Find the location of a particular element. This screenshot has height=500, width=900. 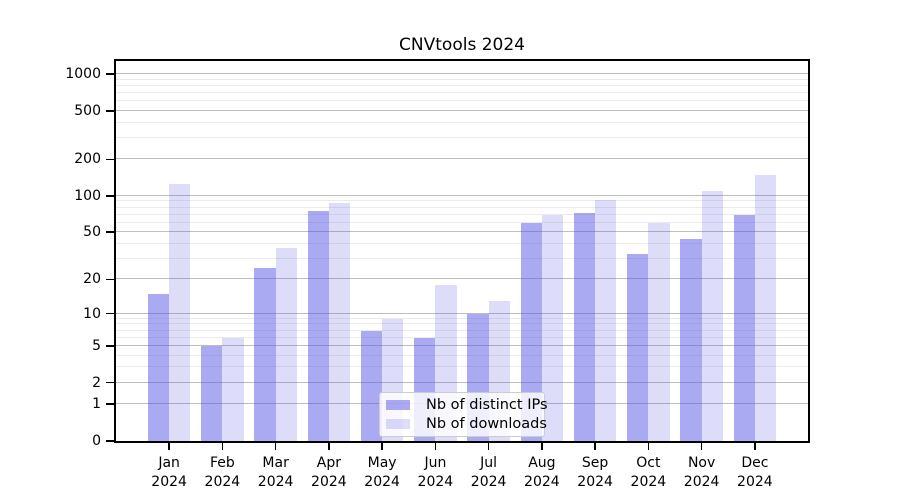

bar-downloads-aug is located at coordinates (552, 327).